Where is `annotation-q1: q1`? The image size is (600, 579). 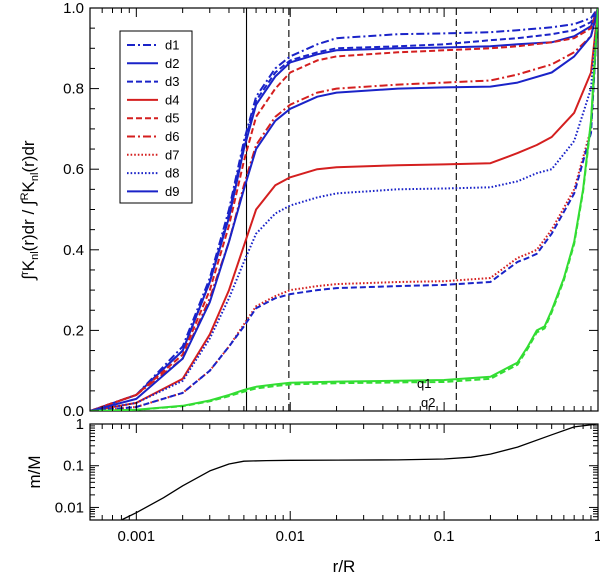 annotation-q1: q1 is located at coordinates (424, 383).